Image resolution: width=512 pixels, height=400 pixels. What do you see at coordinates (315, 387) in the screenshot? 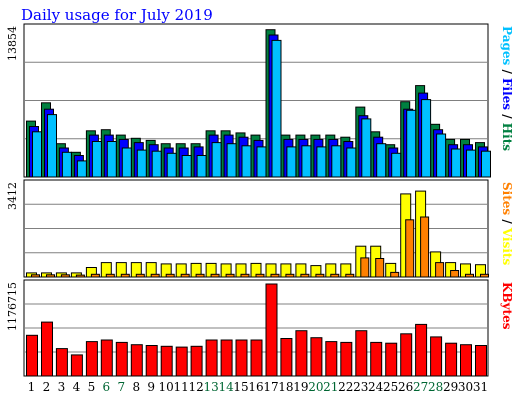
I see `x-tick-label: 20` at bounding box center [315, 387].